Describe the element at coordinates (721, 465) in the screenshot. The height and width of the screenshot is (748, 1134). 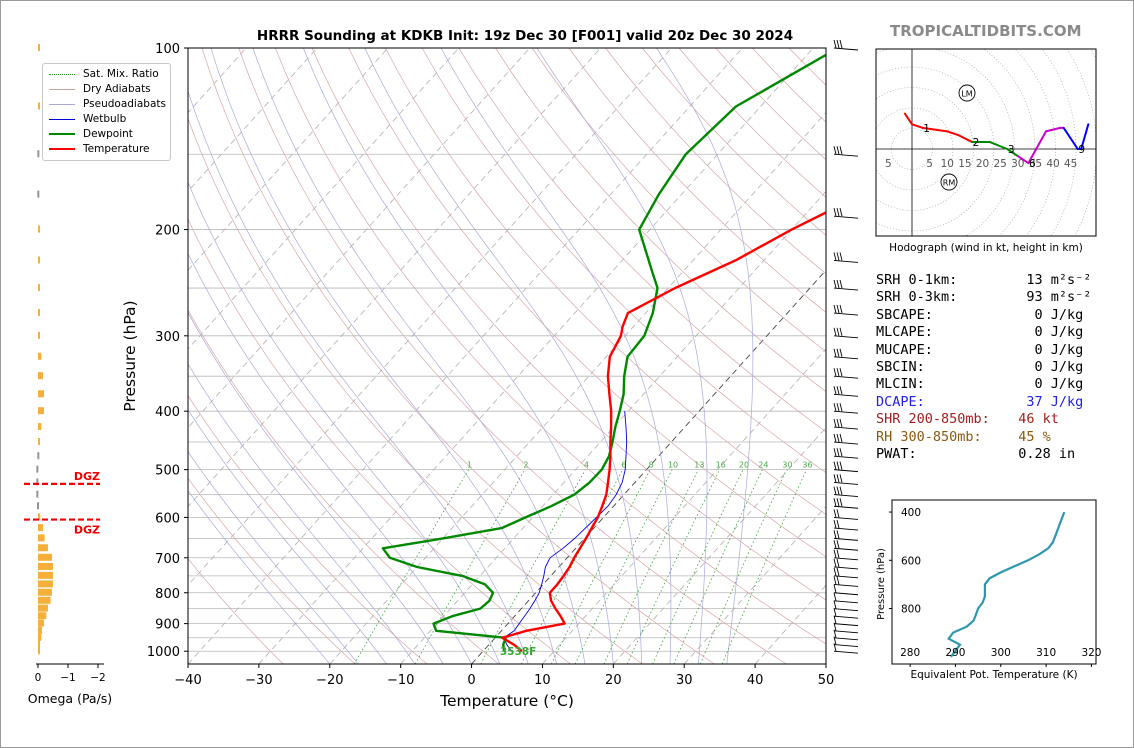
I see `mixing-ratio-label: 16` at that location.